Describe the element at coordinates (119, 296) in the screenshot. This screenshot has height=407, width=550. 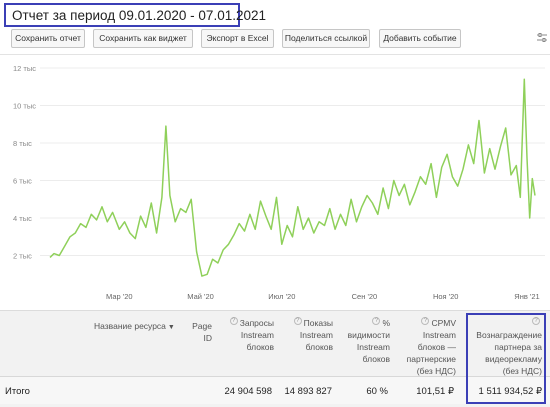
I see `x-tick-label: Мар '20` at that location.